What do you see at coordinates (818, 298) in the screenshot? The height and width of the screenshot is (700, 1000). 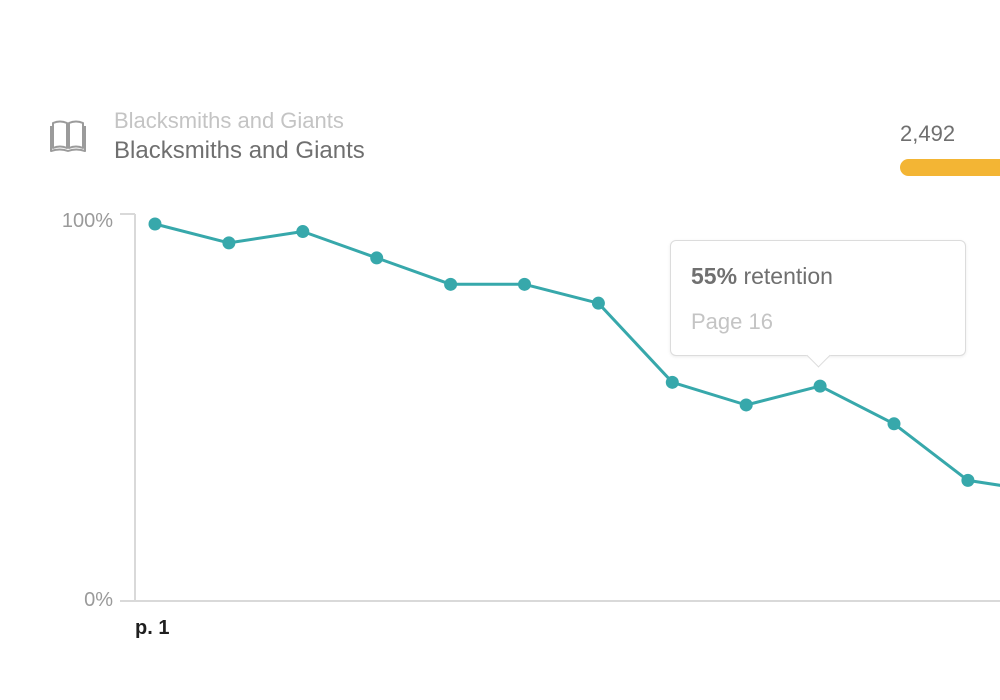 I see `retention-tooltip: 55% retention Page 16` at bounding box center [818, 298].